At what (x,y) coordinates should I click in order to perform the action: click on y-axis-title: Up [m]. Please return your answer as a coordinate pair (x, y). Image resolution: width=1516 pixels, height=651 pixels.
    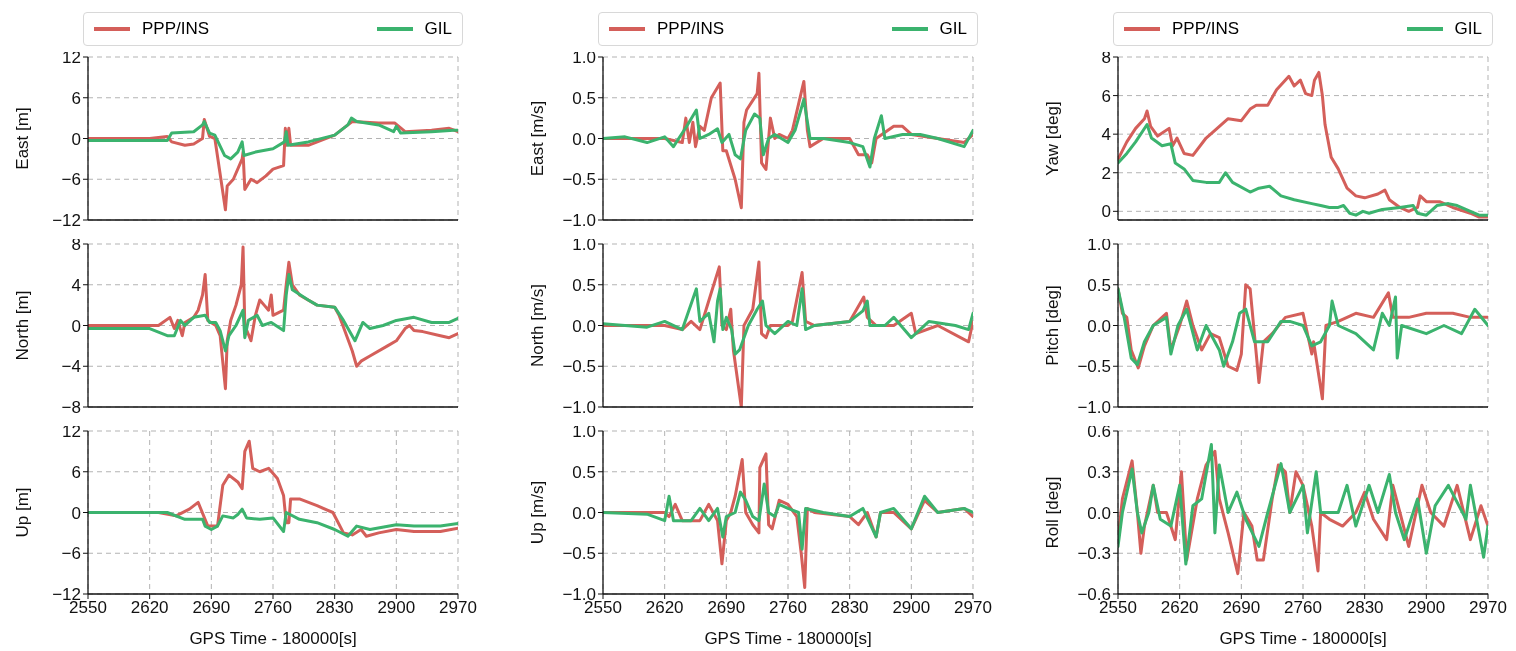
    Looking at the image, I should click on (22, 512).